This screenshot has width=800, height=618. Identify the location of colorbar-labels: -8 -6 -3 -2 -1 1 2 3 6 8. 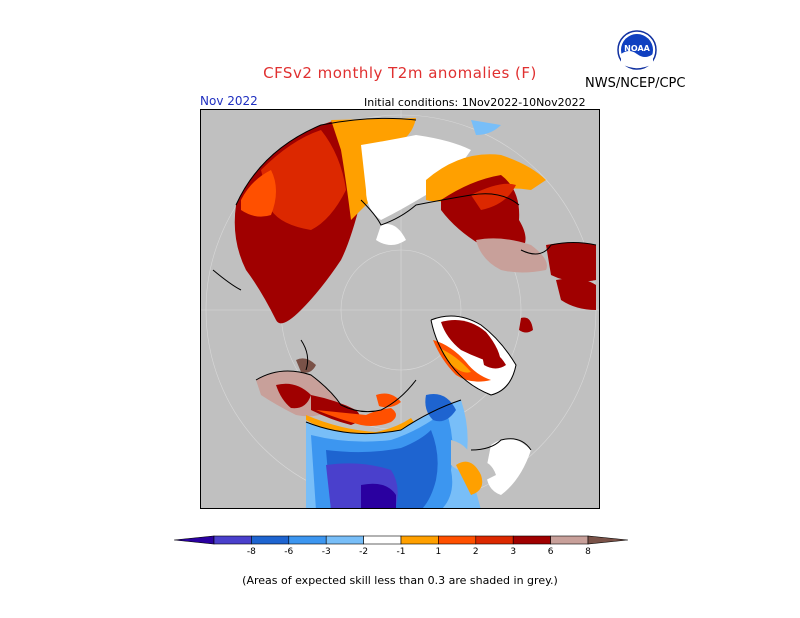
(419, 552).